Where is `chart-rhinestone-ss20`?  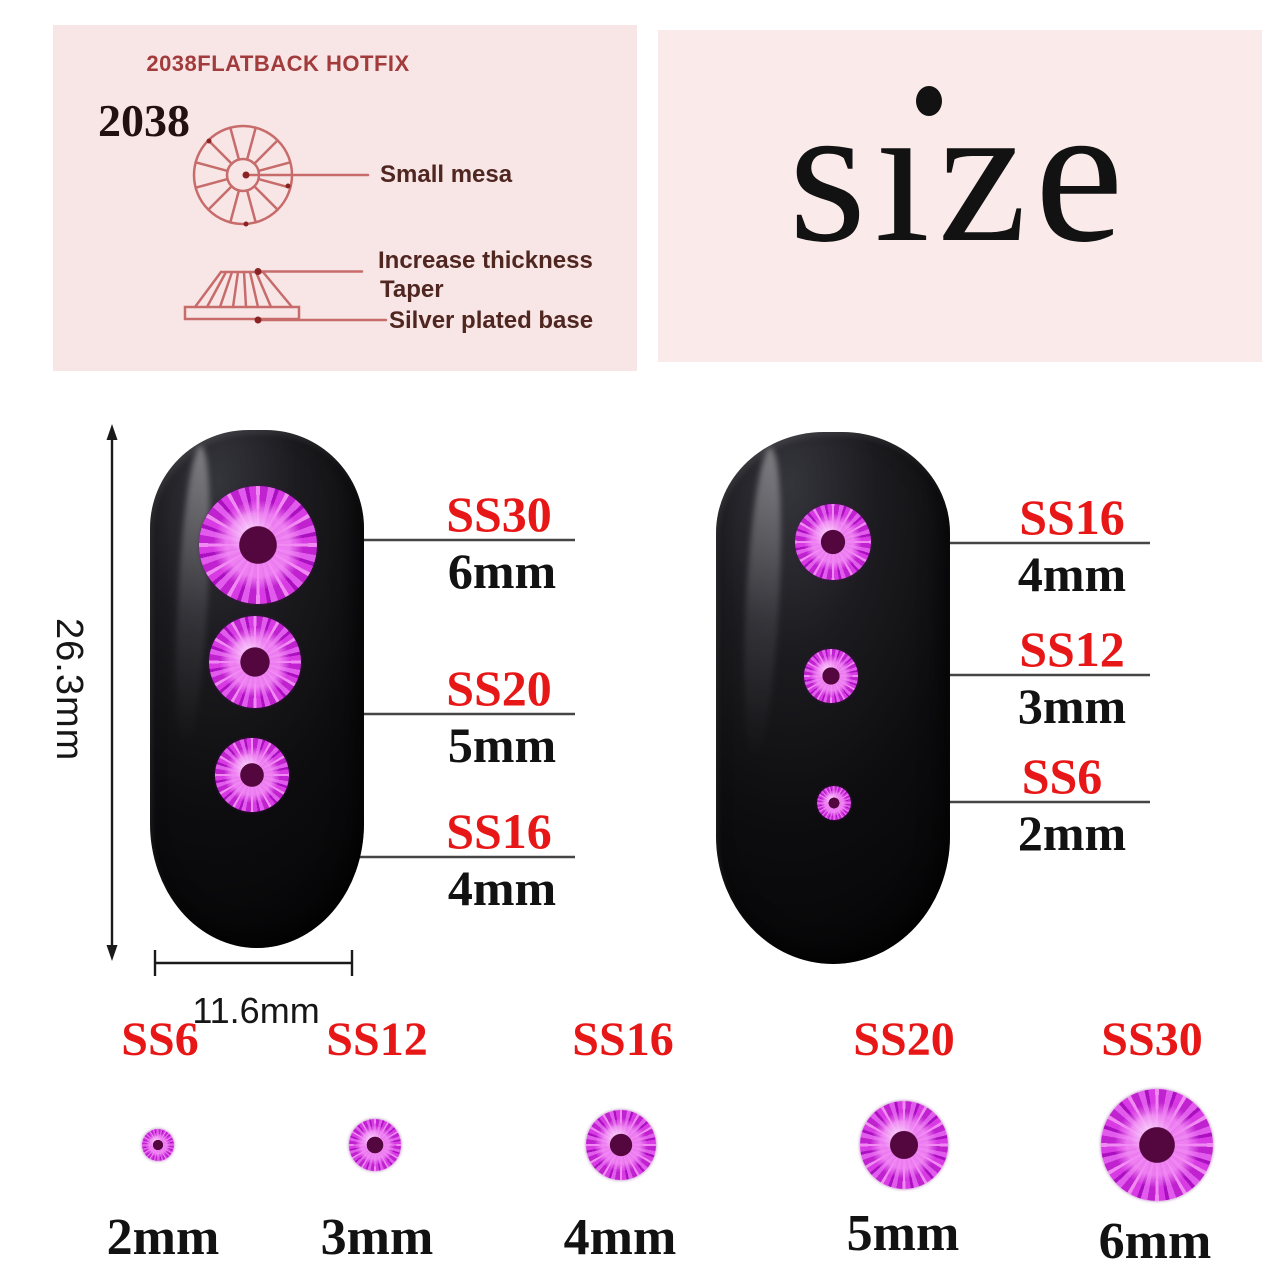 chart-rhinestone-ss20 is located at coordinates (904, 1145).